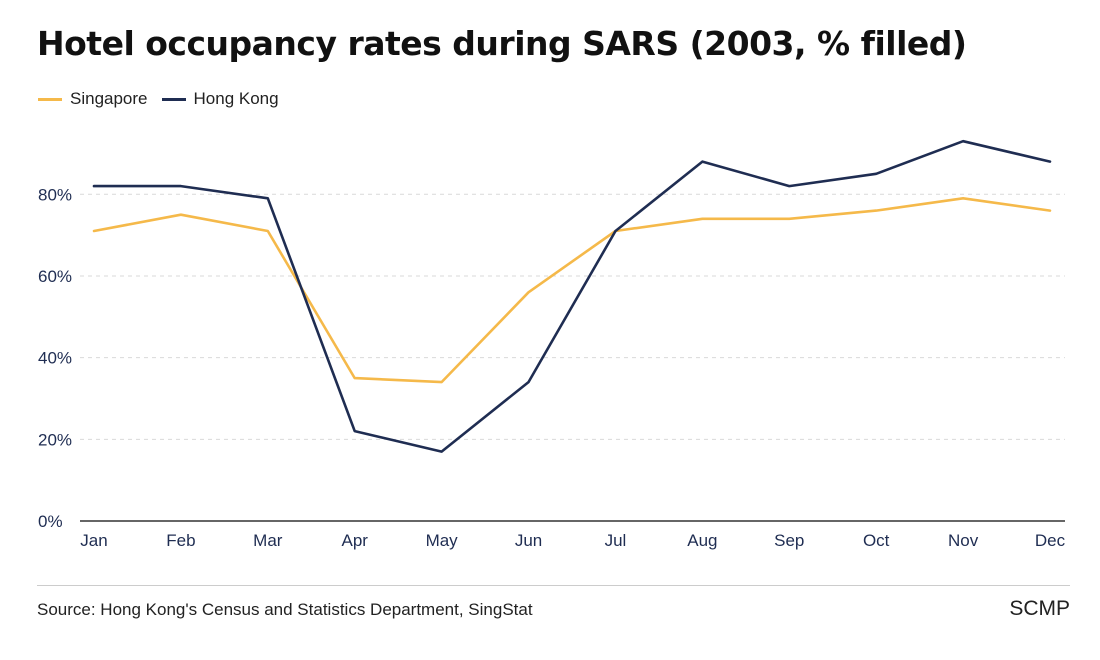 The height and width of the screenshot is (660, 1100). What do you see at coordinates (268, 540) in the screenshot?
I see `x-tick-label-mar: Mar` at bounding box center [268, 540].